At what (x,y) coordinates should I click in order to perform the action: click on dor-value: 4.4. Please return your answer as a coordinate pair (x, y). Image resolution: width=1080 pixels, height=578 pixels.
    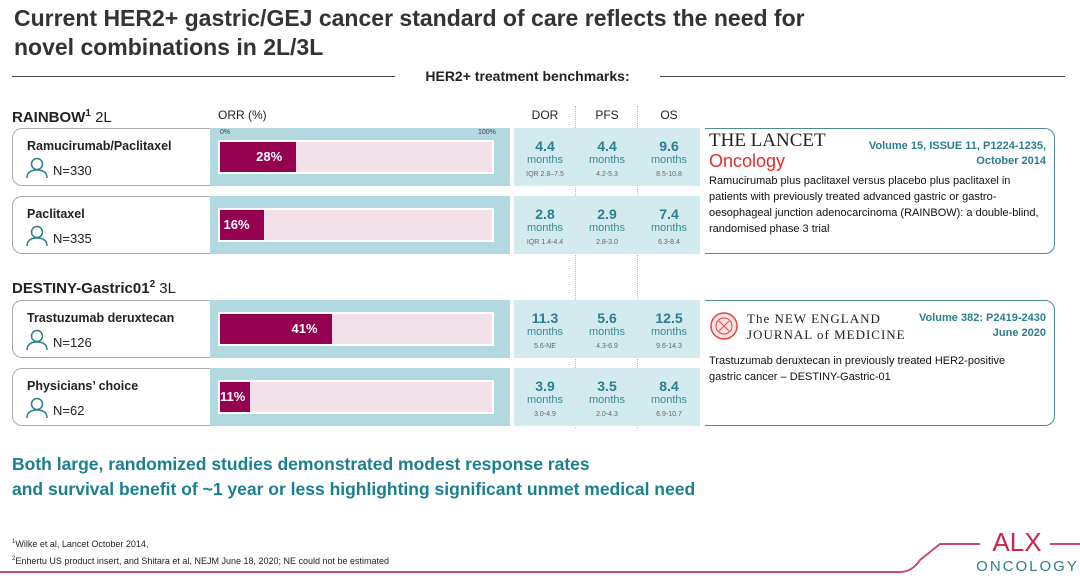
    Looking at the image, I should click on (545, 146).